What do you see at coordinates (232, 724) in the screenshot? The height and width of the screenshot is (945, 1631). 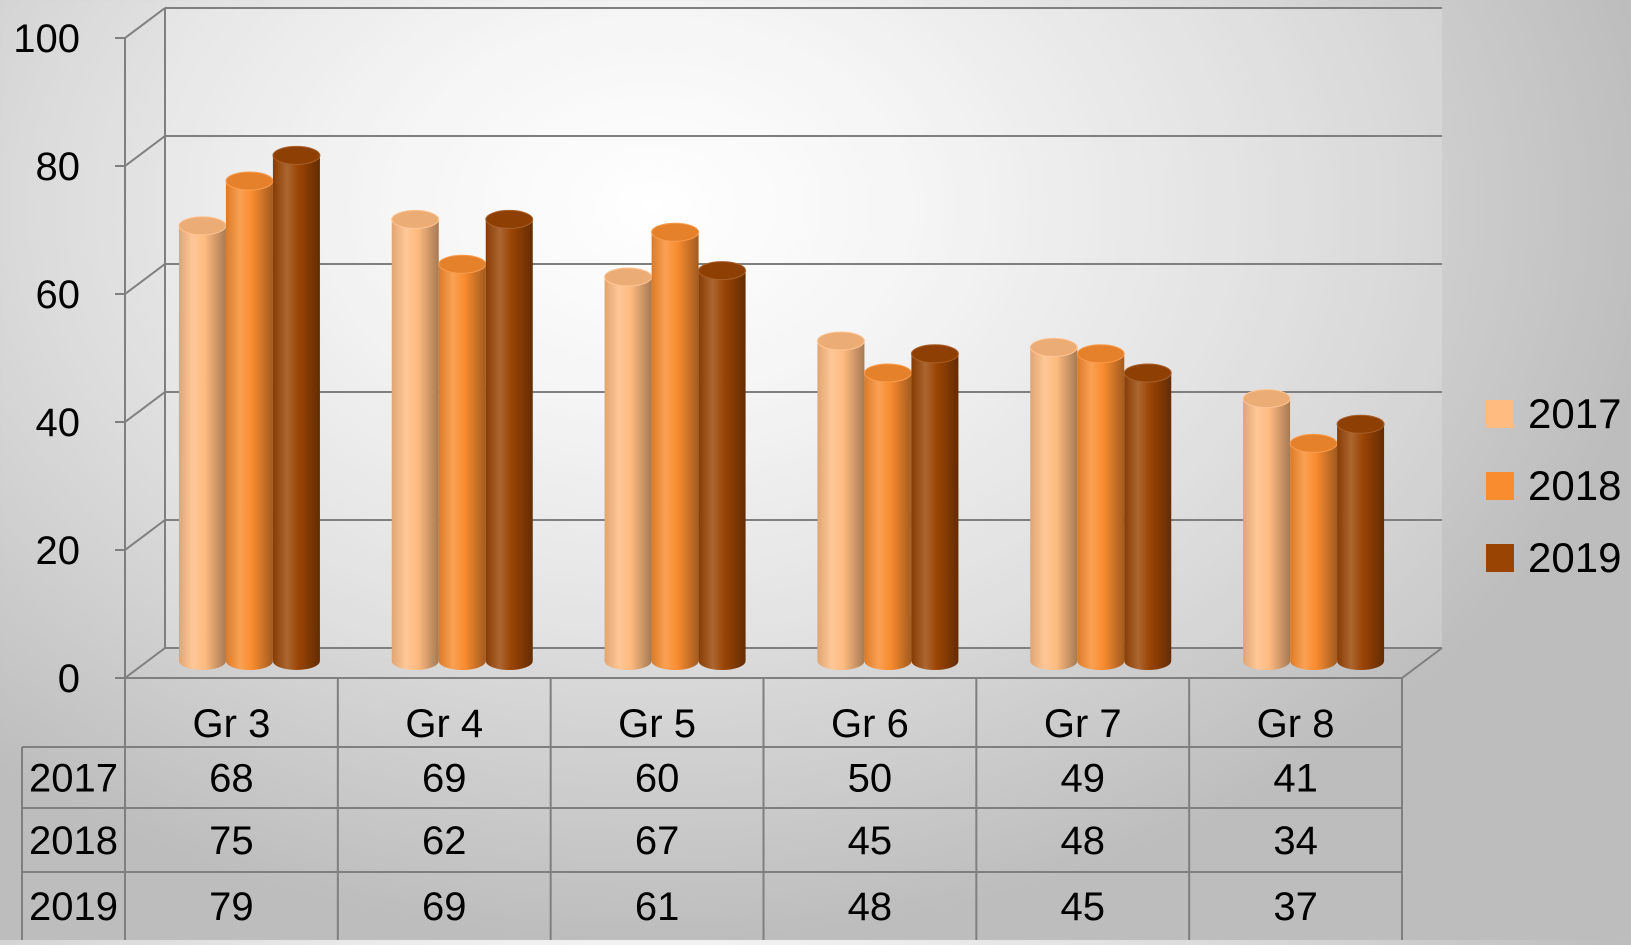 I see `table-category-label: Gr 3` at bounding box center [232, 724].